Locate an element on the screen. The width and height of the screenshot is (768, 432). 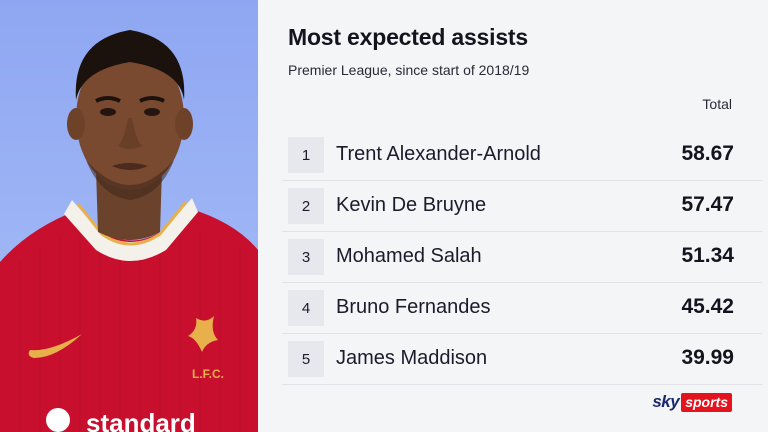
logo-sports: sports is located at coordinates (706, 402).